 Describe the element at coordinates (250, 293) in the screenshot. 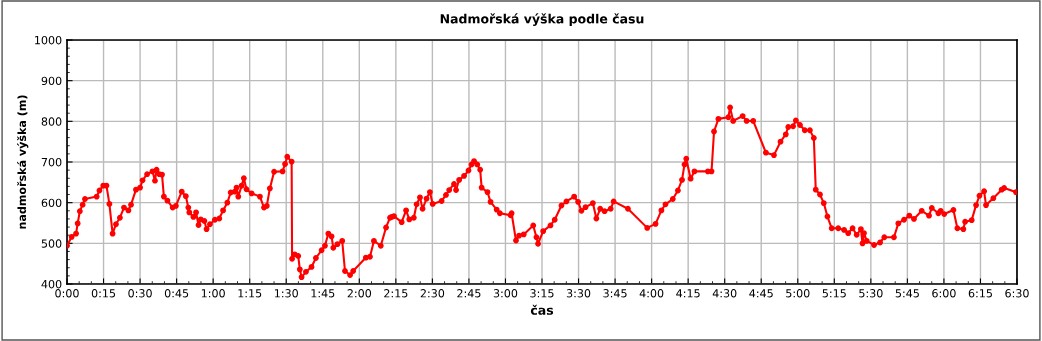

I see `x-tick-label: 1:15` at that location.